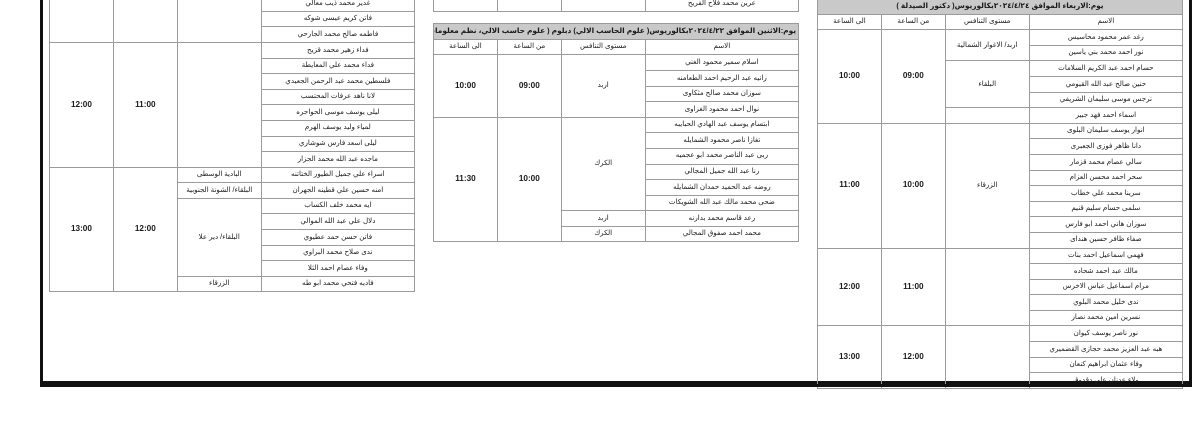 The width and height of the screenshot is (1198, 436). What do you see at coordinates (603, 234) in the screenshot?
I see `competition-level: الكرك` at bounding box center [603, 234].